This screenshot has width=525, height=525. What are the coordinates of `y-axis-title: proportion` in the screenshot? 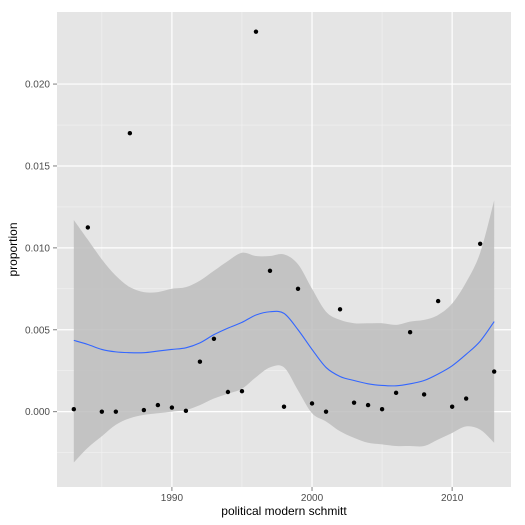 It's located at (13, 249).